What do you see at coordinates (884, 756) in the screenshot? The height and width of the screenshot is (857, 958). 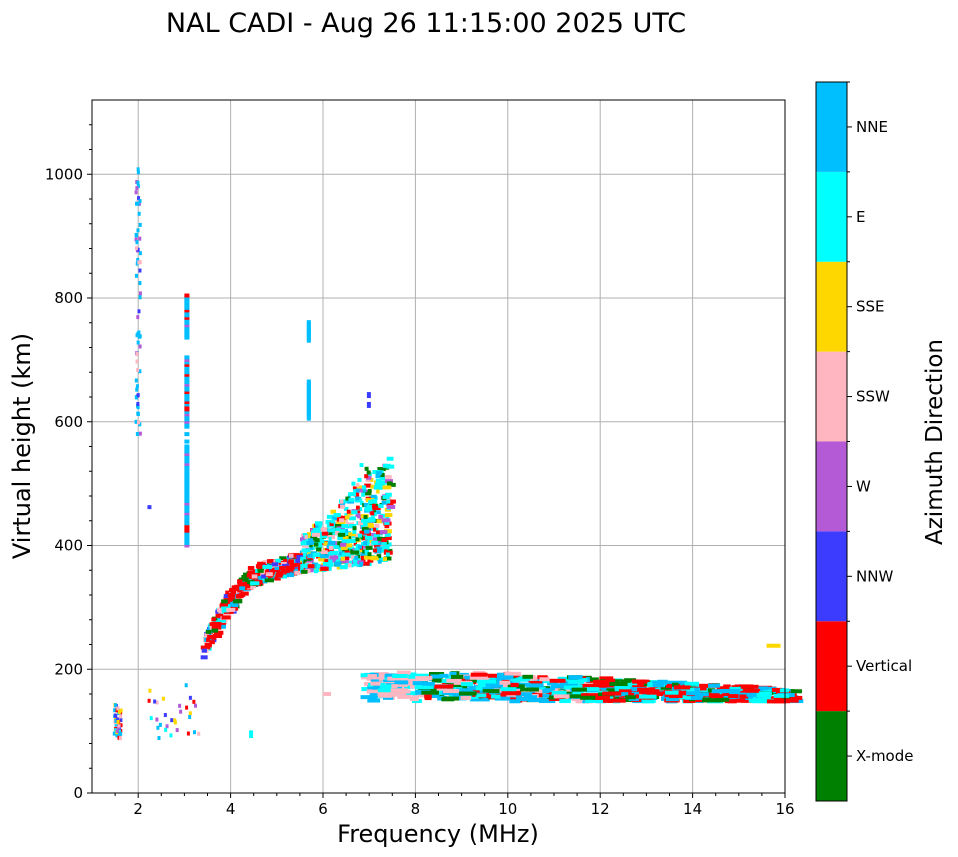 I see `colorbar-label-x-mode: X-mode` at bounding box center [884, 756].